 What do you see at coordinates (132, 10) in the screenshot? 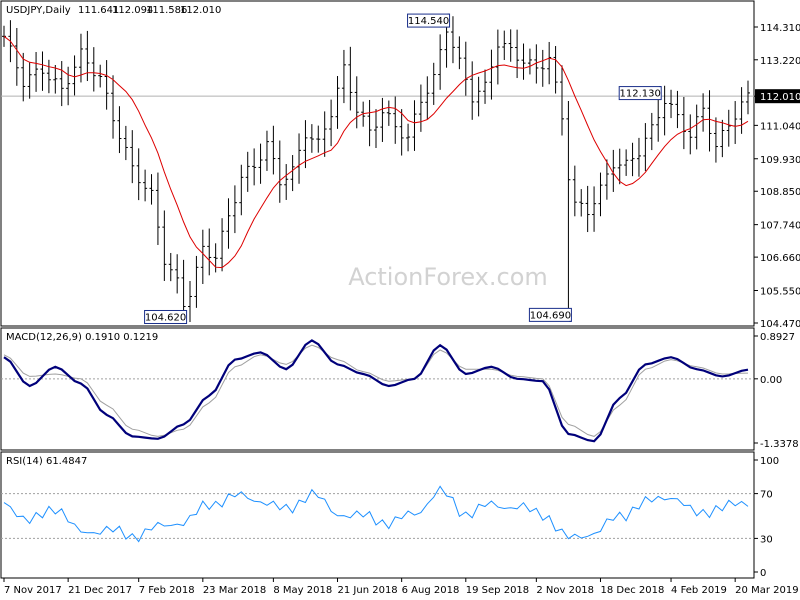
I see `ohlc-high: 112.094` at bounding box center [132, 10].